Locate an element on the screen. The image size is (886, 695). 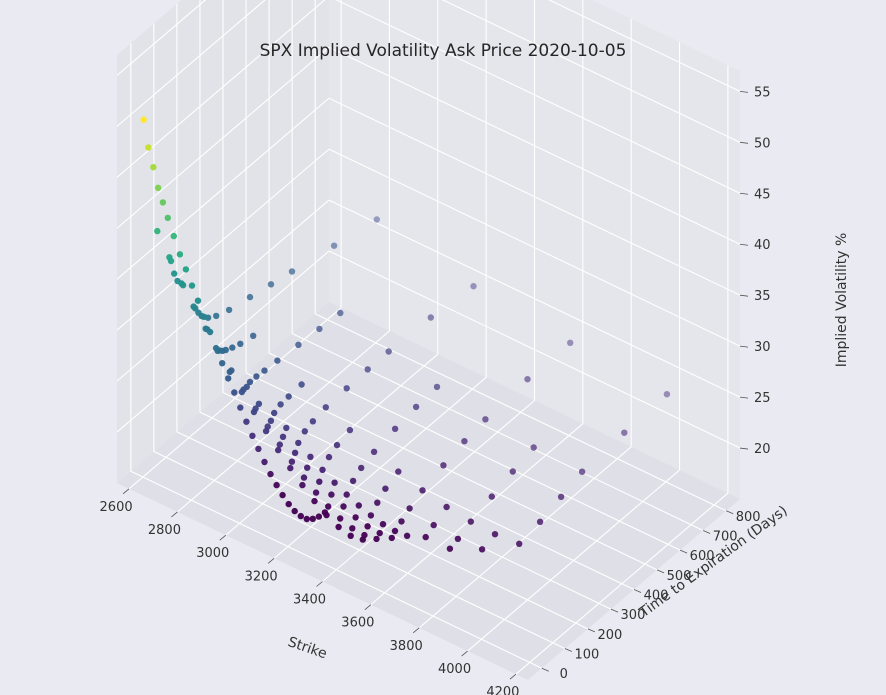
y-tick-label: 100 is located at coordinates (586, 655).